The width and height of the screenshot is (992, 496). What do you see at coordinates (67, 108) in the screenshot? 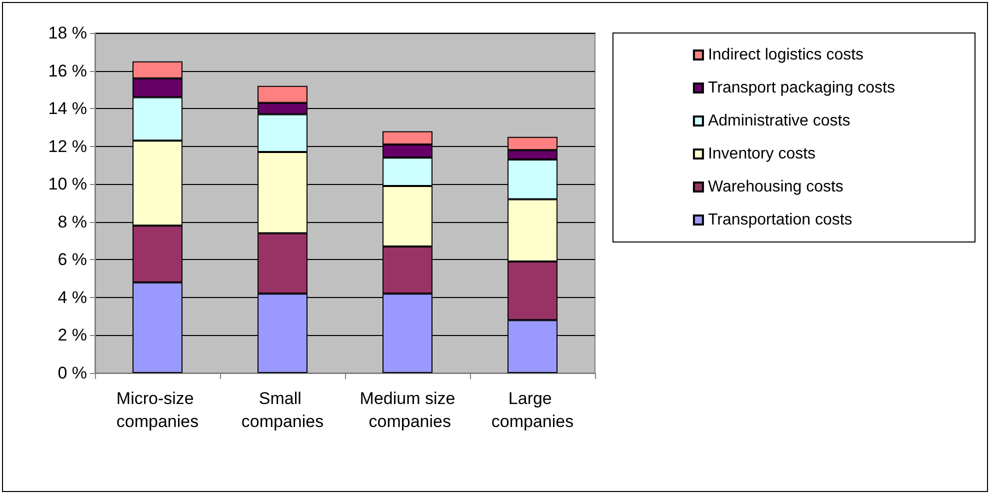
I see `y-tick-label: 14 %` at bounding box center [67, 108].